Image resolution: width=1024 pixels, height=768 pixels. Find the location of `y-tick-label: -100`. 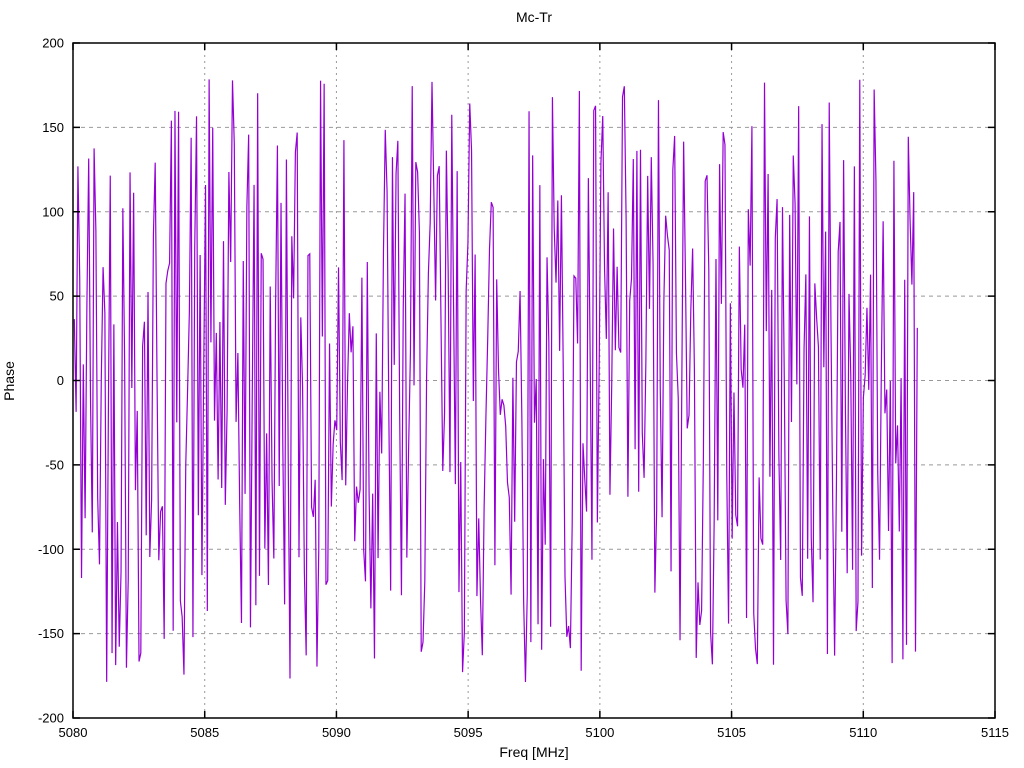

y-tick-label: -100 is located at coordinates (51, 549).